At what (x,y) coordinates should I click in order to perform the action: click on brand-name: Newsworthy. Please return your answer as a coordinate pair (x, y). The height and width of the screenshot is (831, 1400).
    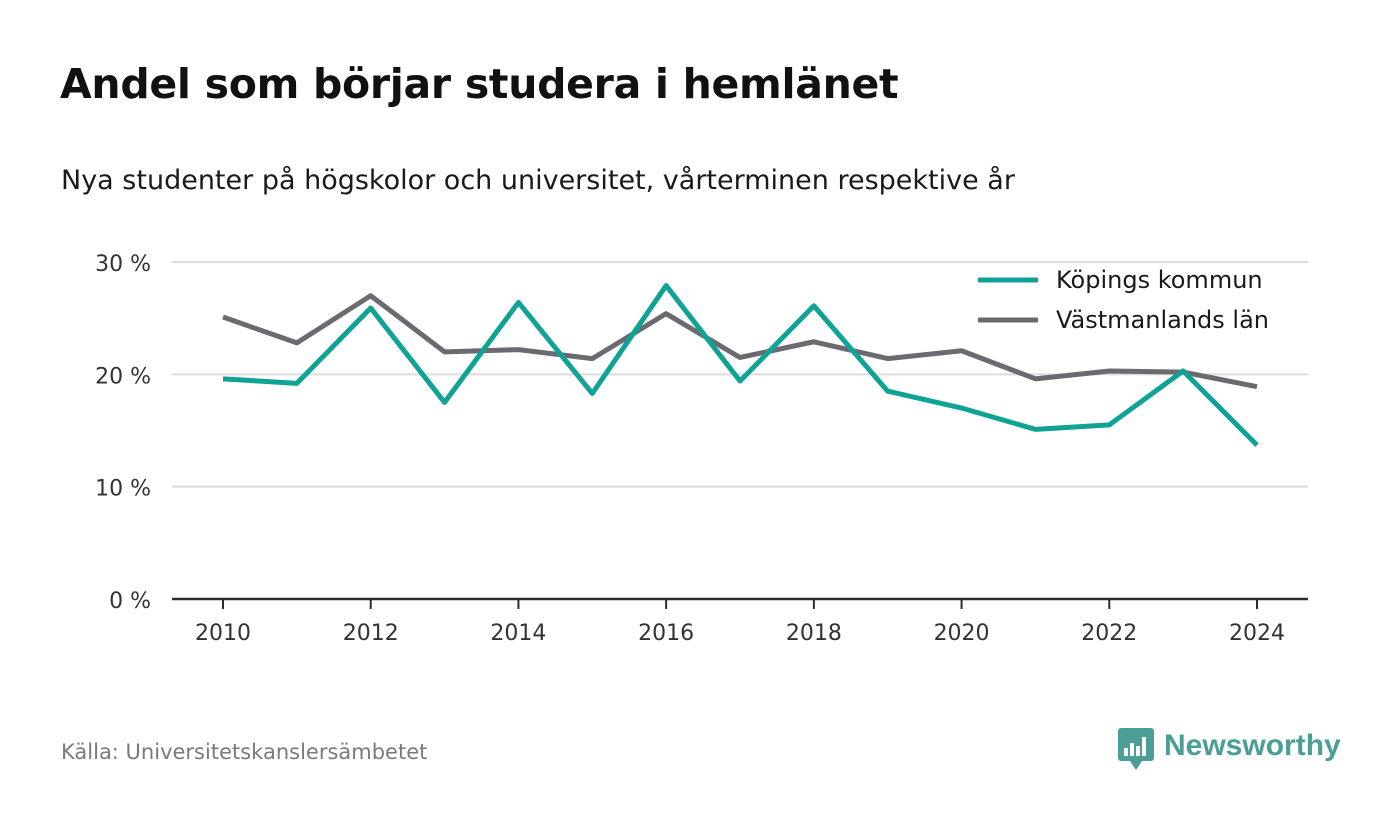
    Looking at the image, I should click on (1252, 745).